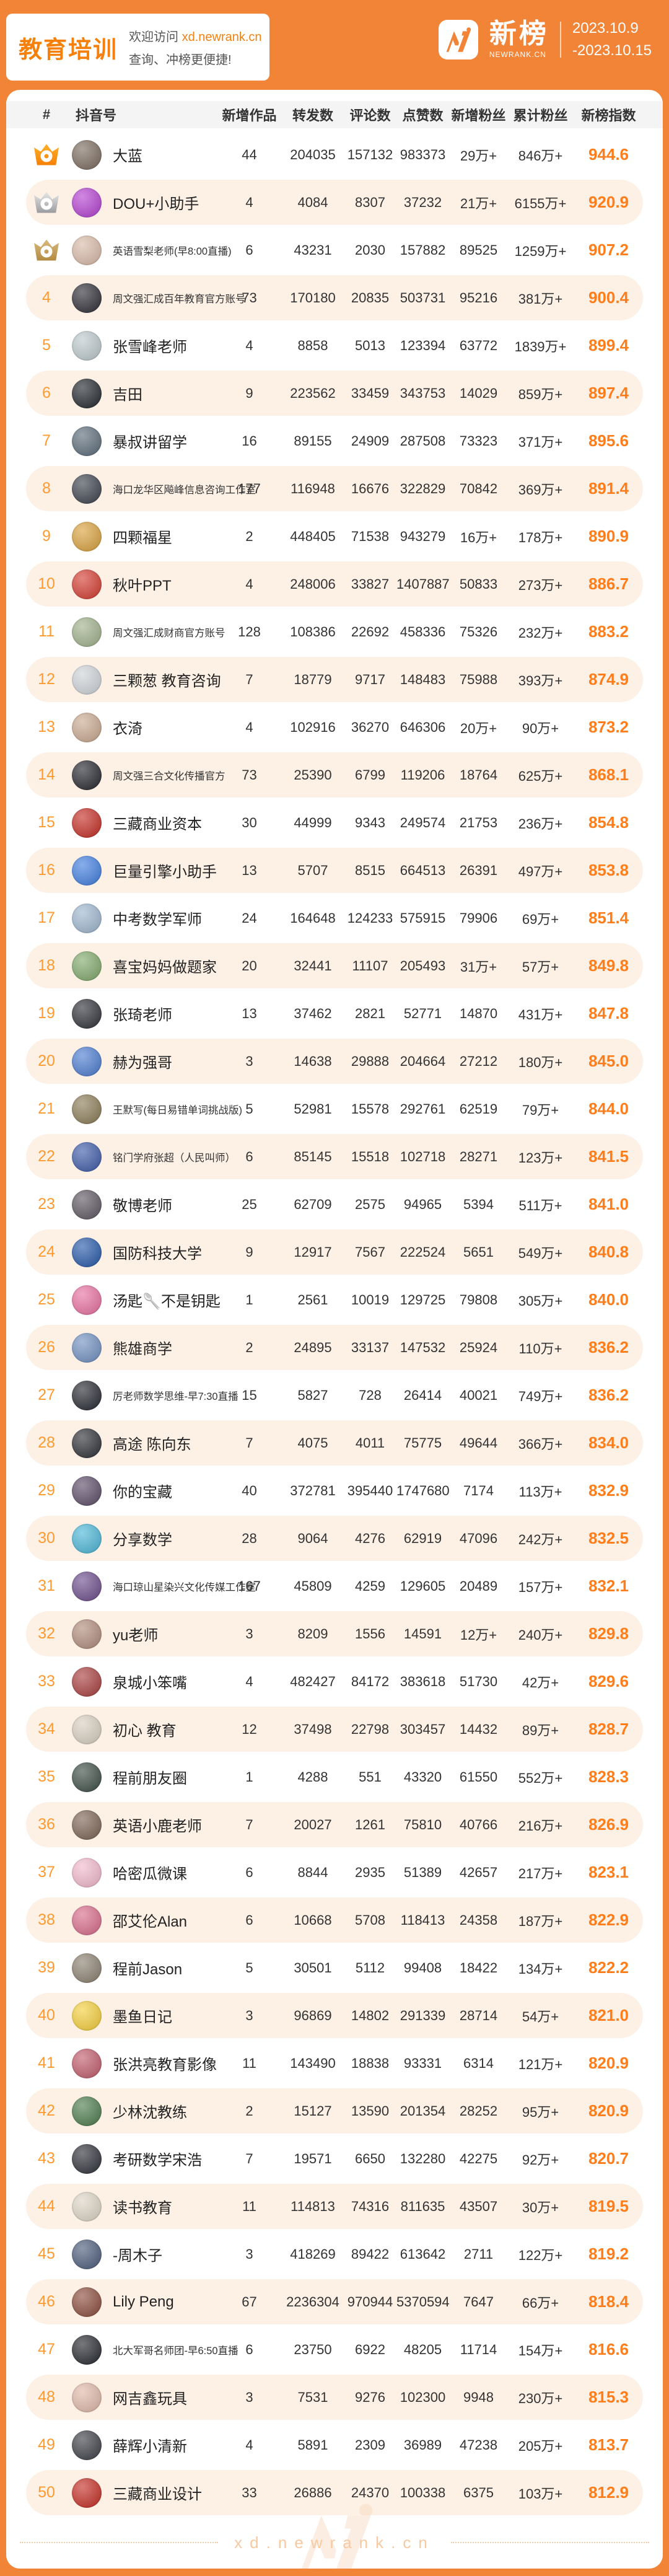  What do you see at coordinates (334, 1920) in the screenshot?
I see `table-row: 38 邵艾伦Alan 6 10668 5708 118413 24358 187万+ 822.9` at bounding box center [334, 1920].